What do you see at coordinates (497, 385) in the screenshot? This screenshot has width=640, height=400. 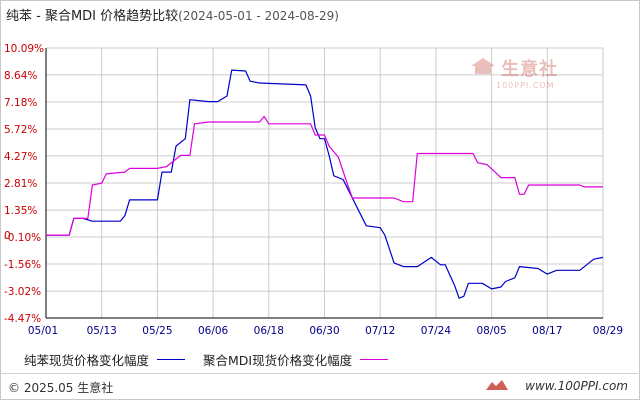 I see `brand-logo-icon` at bounding box center [497, 385].